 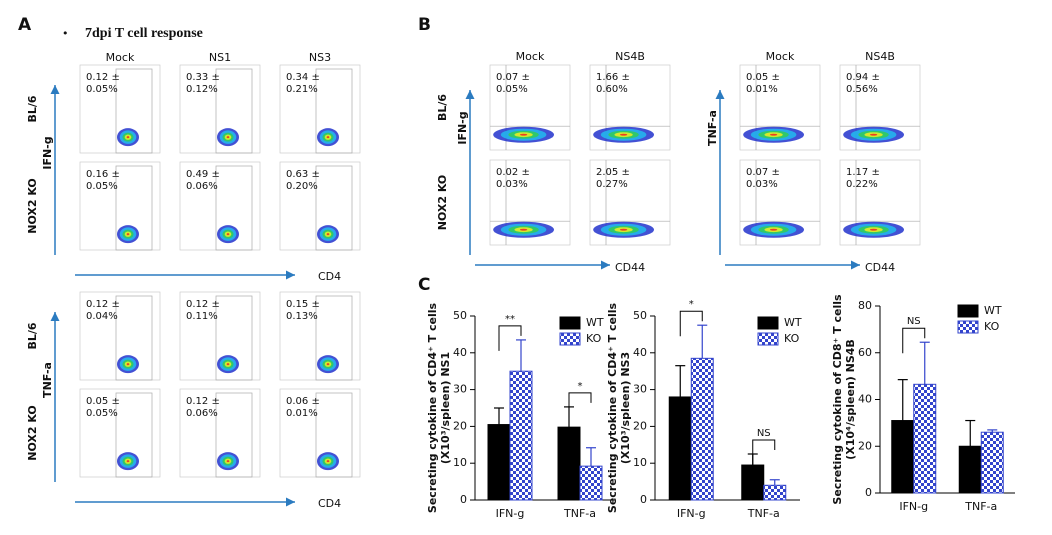 I want to click on gate-value: 0.56%, so click(x=862, y=89).